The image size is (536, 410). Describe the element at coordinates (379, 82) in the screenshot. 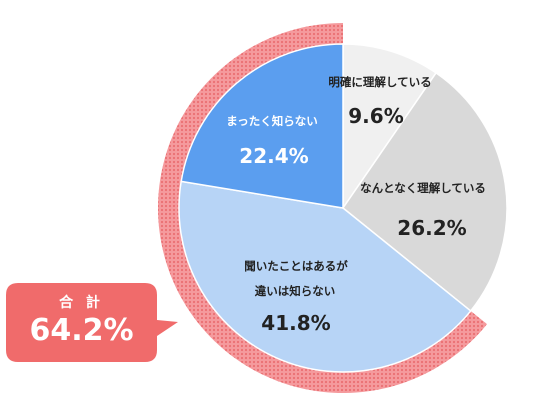

I see `slice-label-clear: 明確に理解している` at that location.